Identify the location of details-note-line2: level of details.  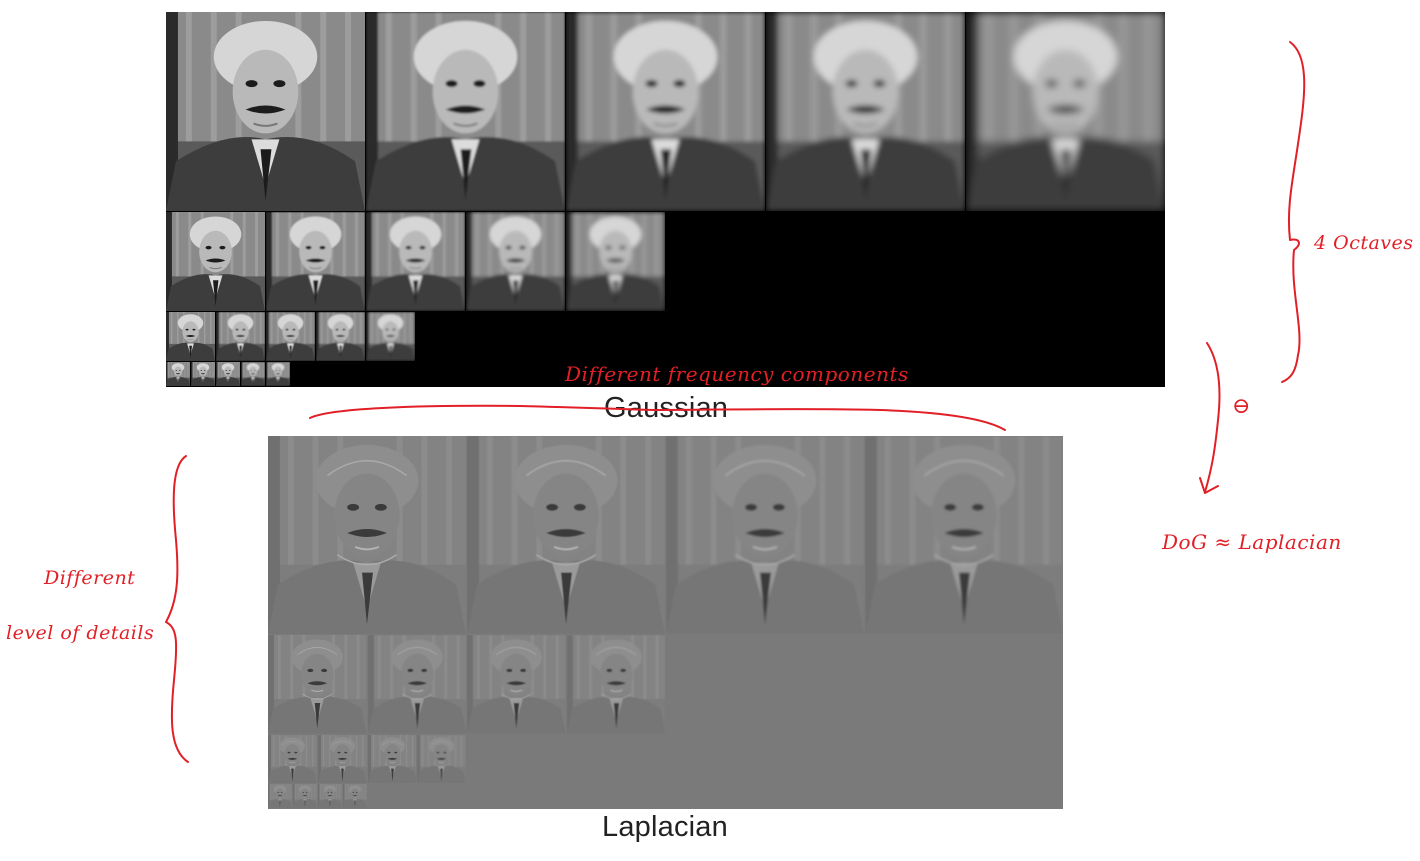
(80, 633).